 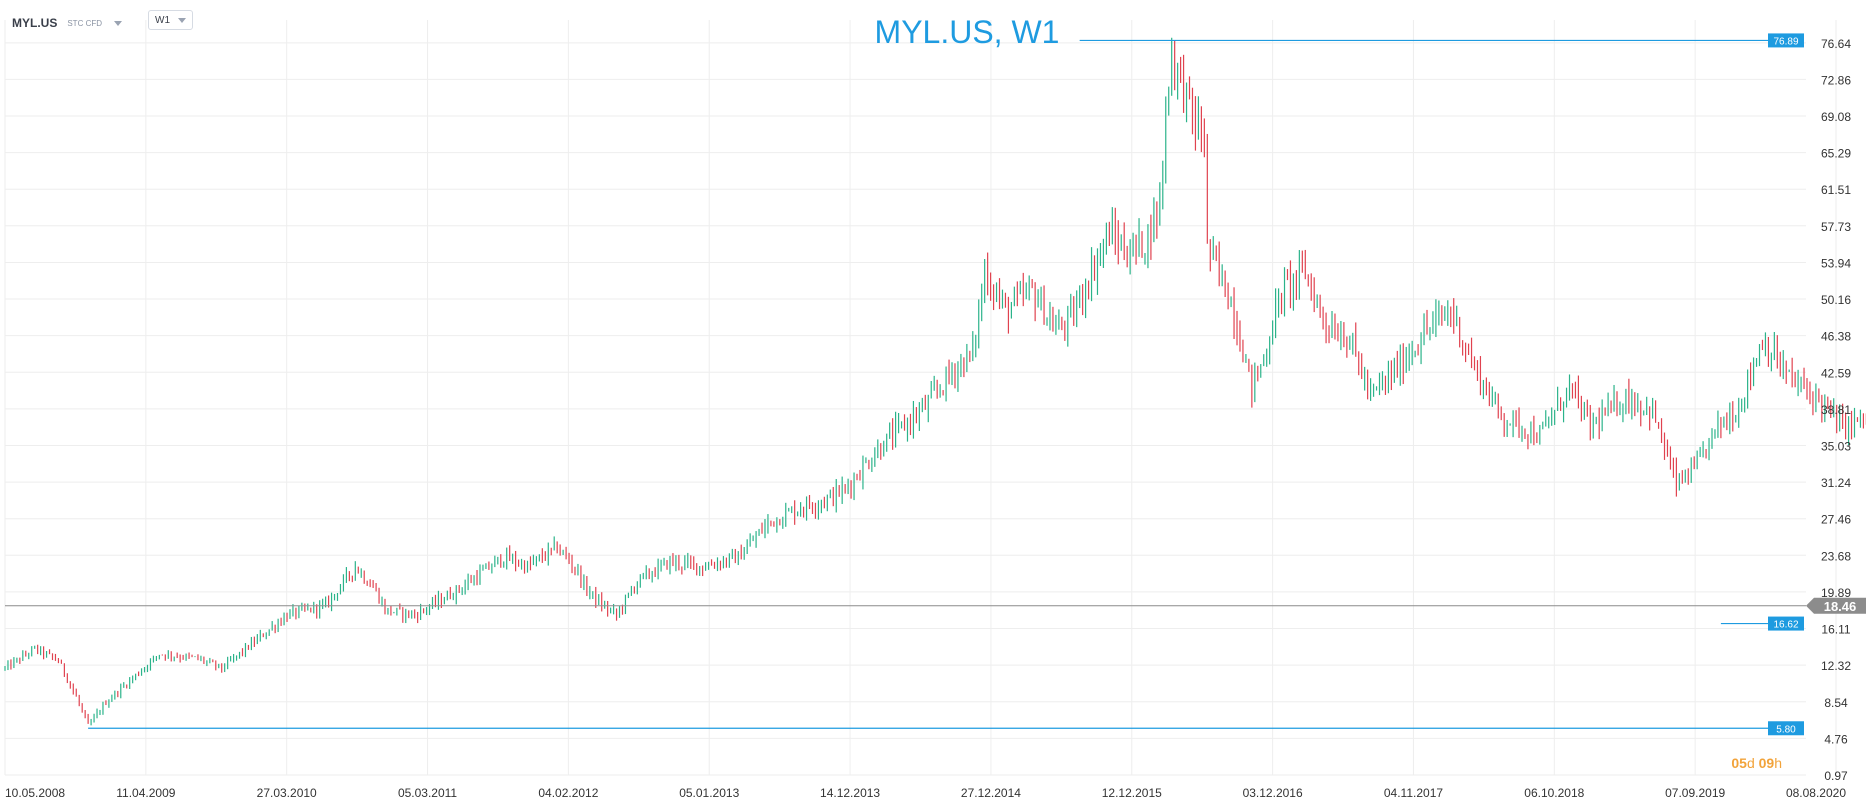 What do you see at coordinates (1836, 556) in the screenshot?
I see `y-tick-label: 23.68` at bounding box center [1836, 556].